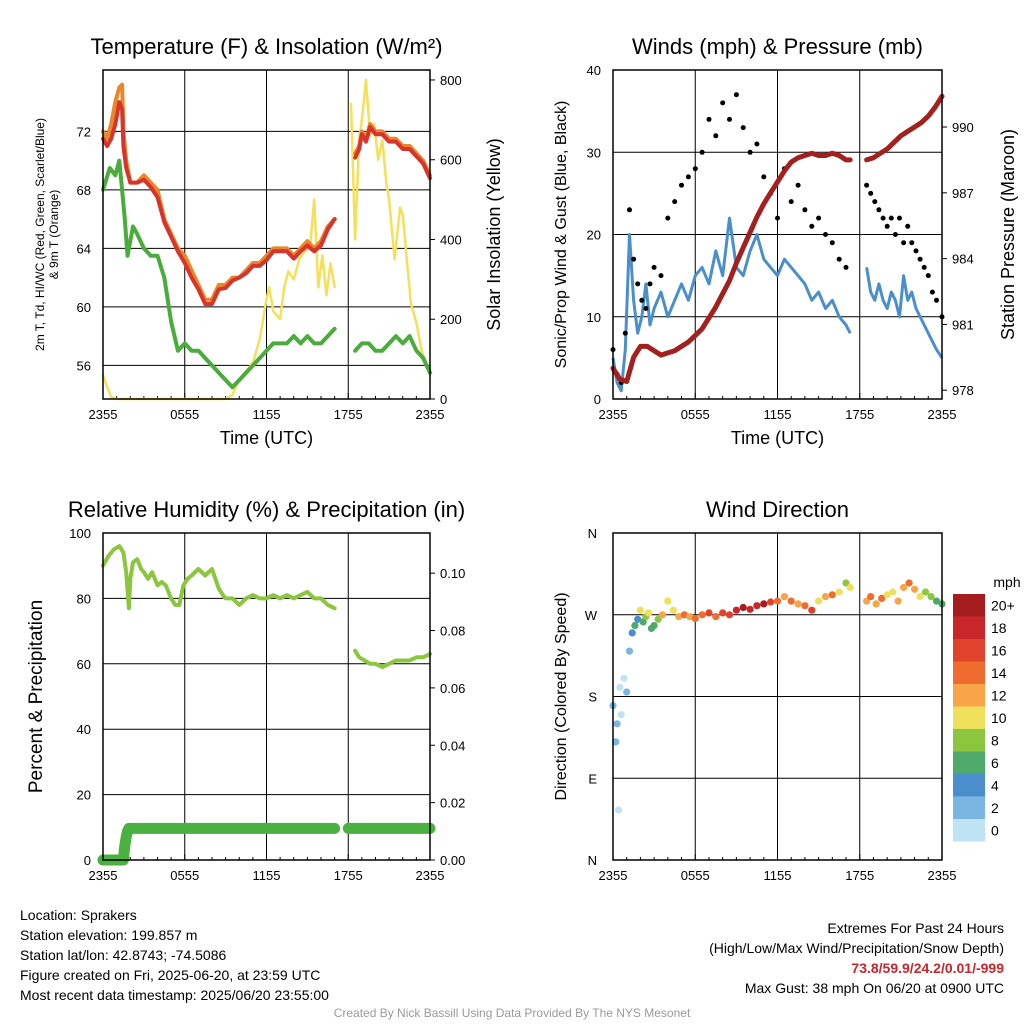  Describe the element at coordinates (84, 190) in the screenshot. I see `y-tick-label: 68` at that location.